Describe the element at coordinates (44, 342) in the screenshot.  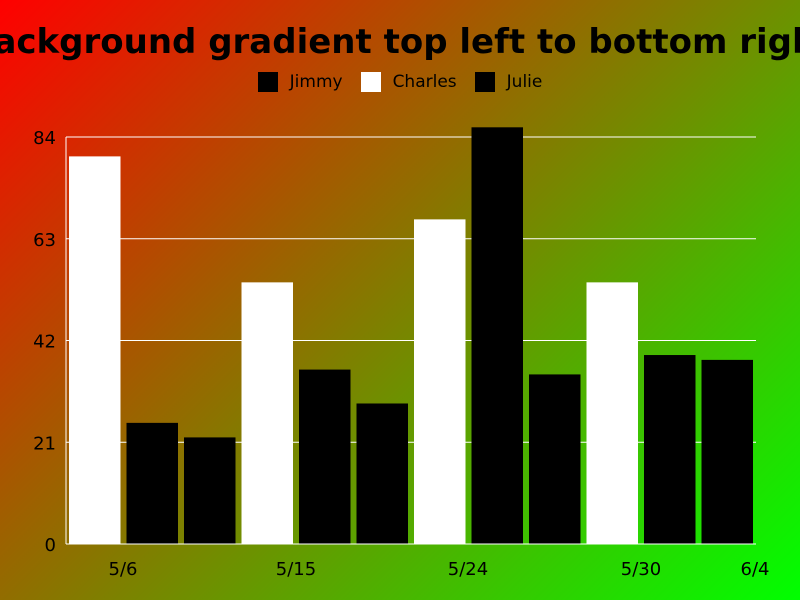
I see `y-tick-label: 42` at that location.